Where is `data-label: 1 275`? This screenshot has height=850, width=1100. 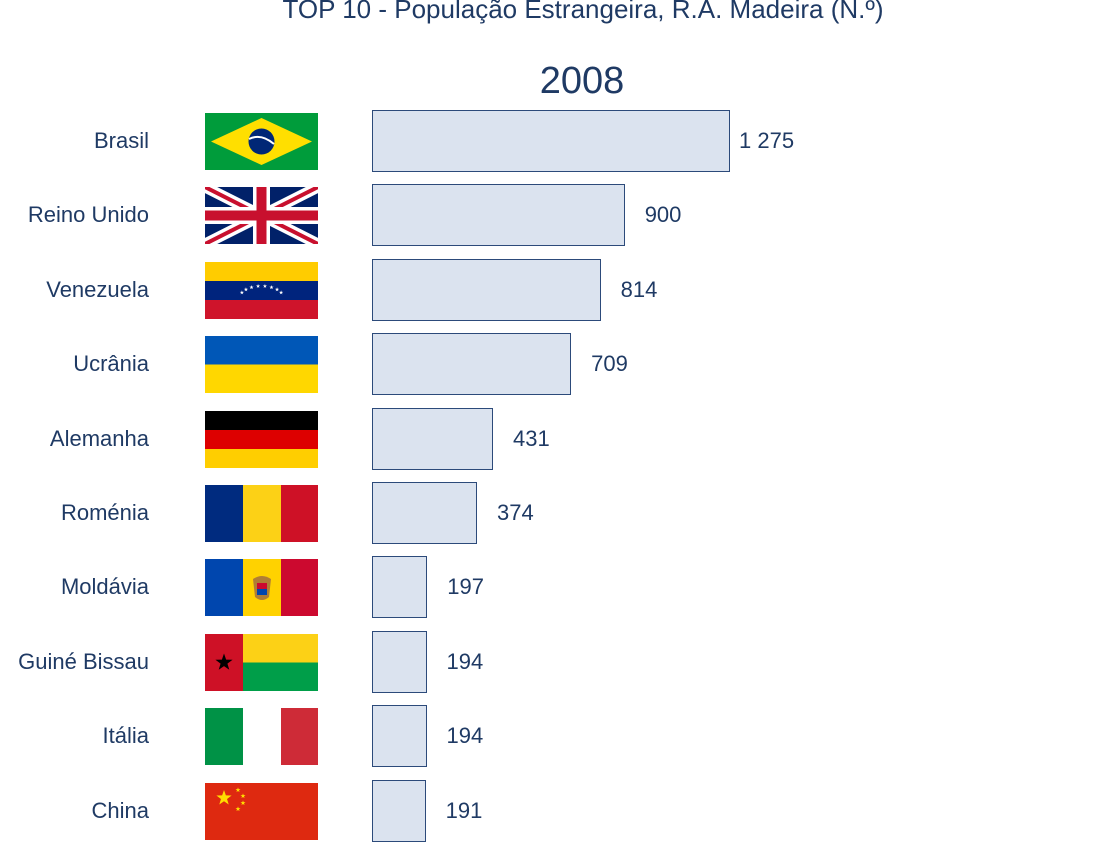 data-label: 1 275 is located at coordinates (767, 140).